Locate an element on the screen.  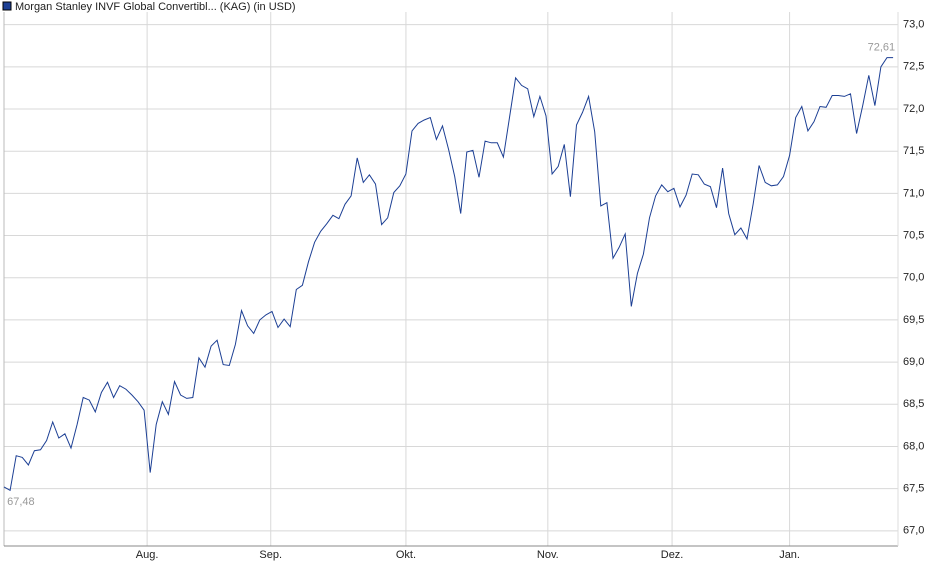
y-tick-label: 68,0 is located at coordinates (913, 446).